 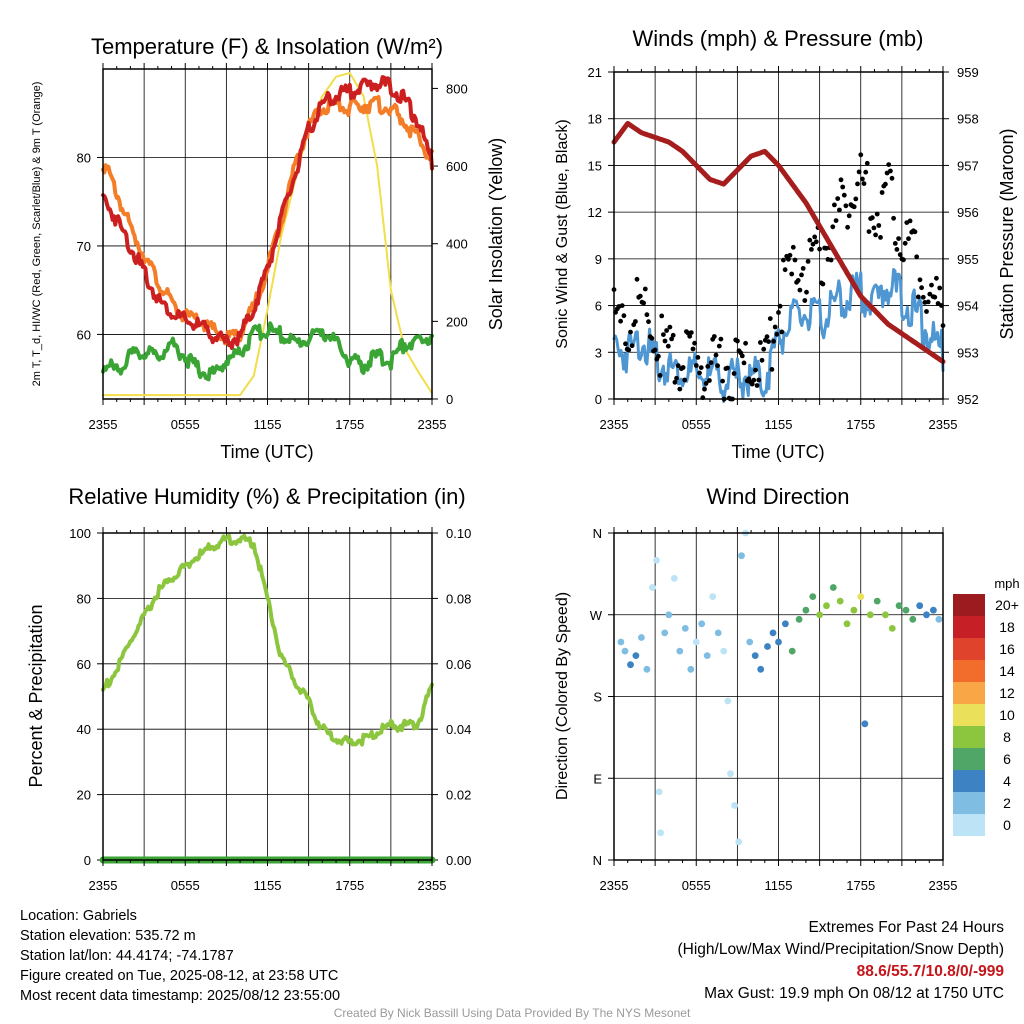 What do you see at coordinates (84, 664) in the screenshot?
I see `y-tick-label: 60` at bounding box center [84, 664].